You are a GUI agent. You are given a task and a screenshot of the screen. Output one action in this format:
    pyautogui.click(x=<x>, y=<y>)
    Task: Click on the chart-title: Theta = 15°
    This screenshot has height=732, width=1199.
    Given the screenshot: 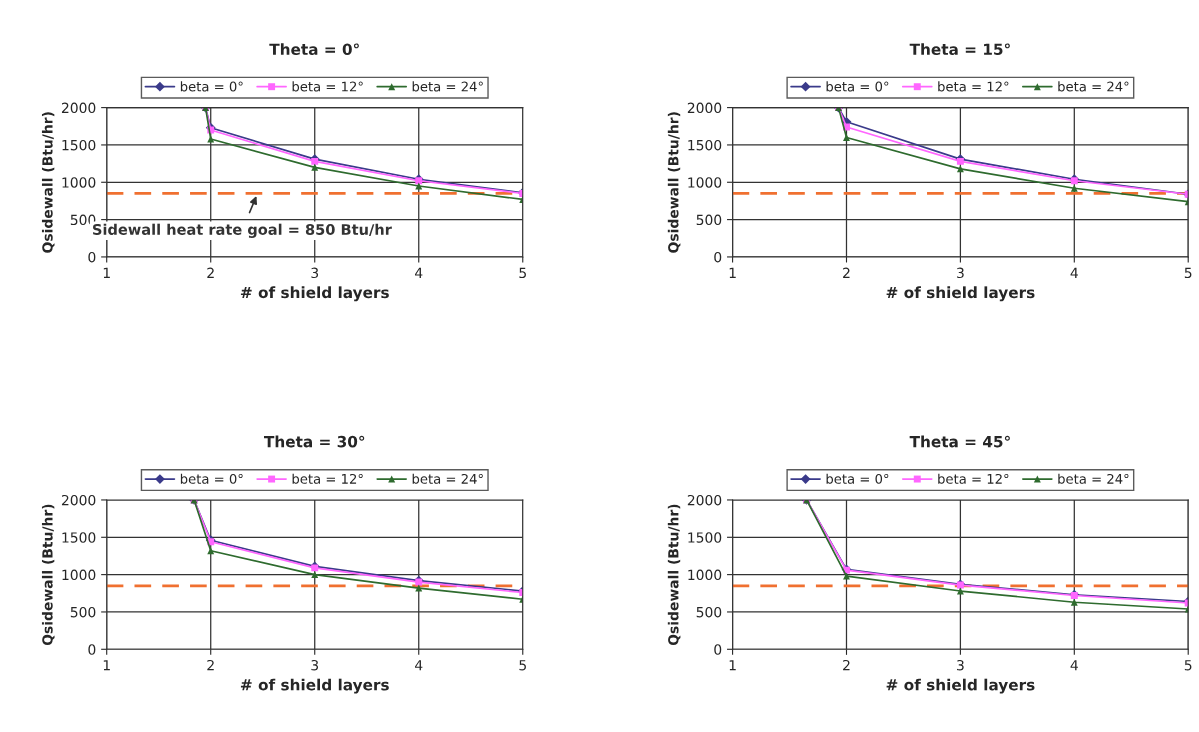 What is the action you would take?
    pyautogui.click(x=959, y=49)
    